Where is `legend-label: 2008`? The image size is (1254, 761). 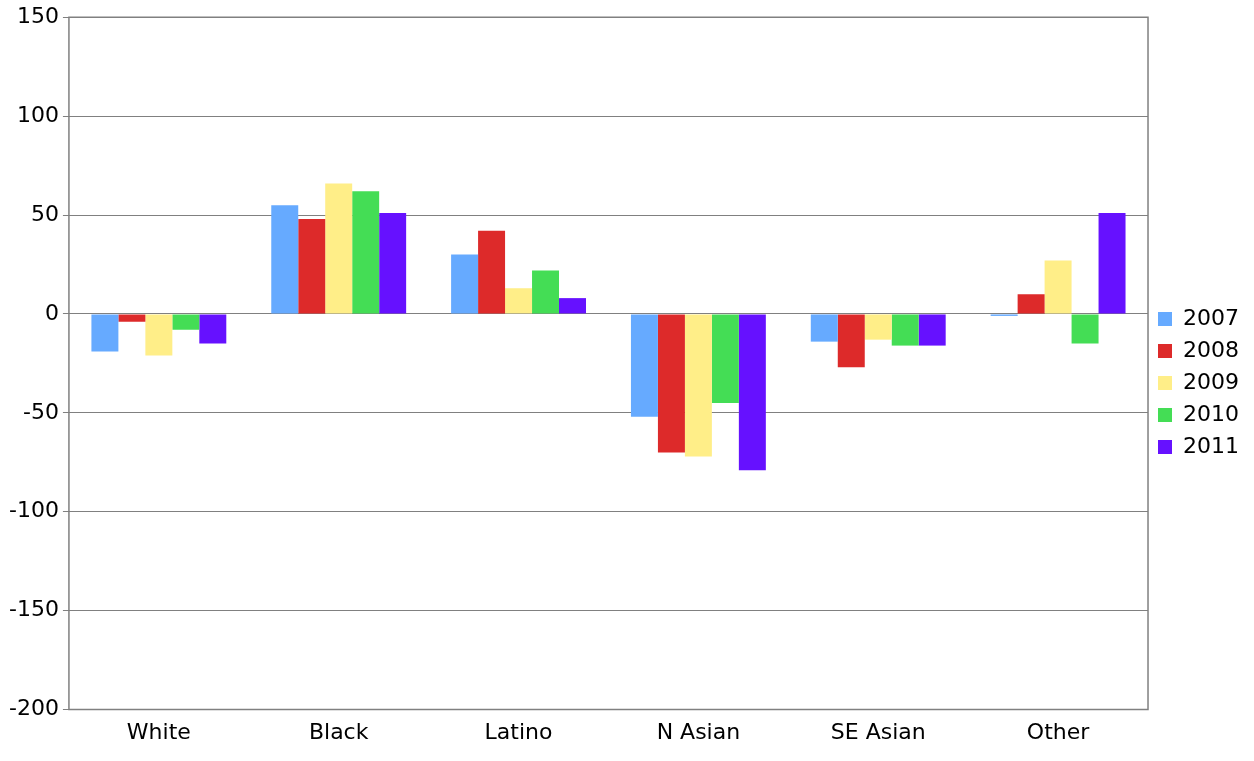 legend-label: 2008 is located at coordinates (1211, 349).